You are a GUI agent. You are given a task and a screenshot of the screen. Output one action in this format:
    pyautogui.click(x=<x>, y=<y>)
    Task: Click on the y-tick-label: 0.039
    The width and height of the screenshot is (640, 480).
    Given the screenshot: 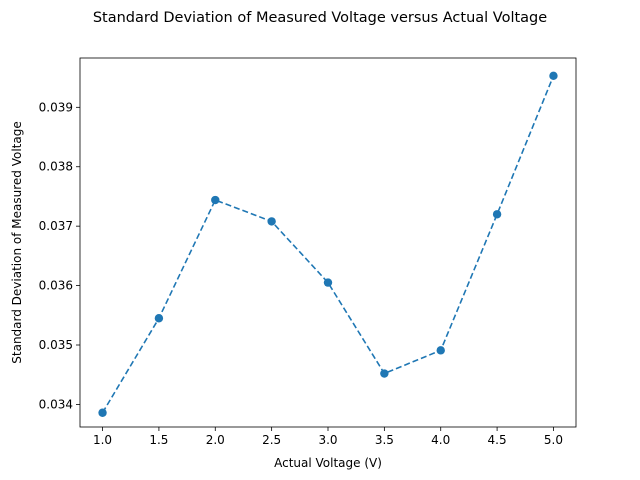 What is the action you would take?
    pyautogui.click(x=56, y=107)
    